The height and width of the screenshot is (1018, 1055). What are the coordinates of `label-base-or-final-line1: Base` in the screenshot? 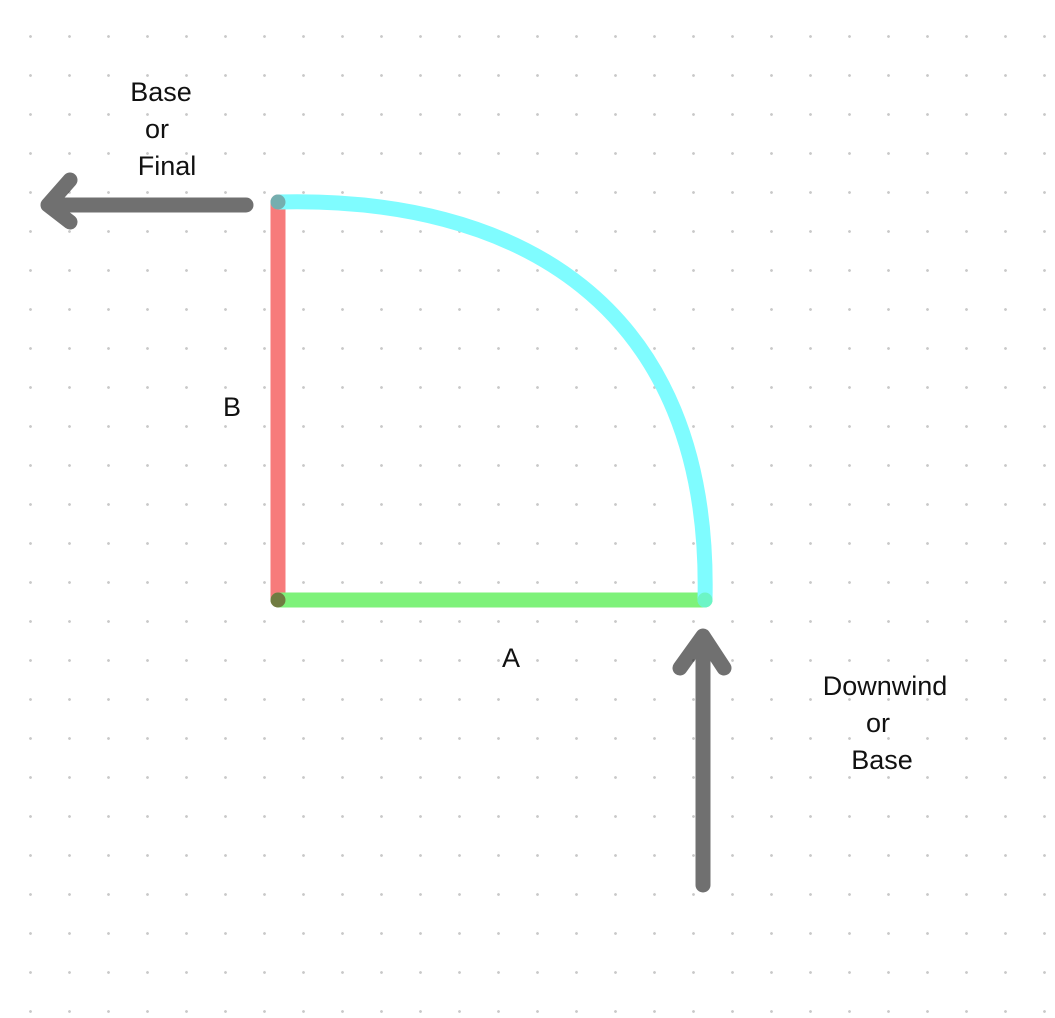 It's located at (161, 92).